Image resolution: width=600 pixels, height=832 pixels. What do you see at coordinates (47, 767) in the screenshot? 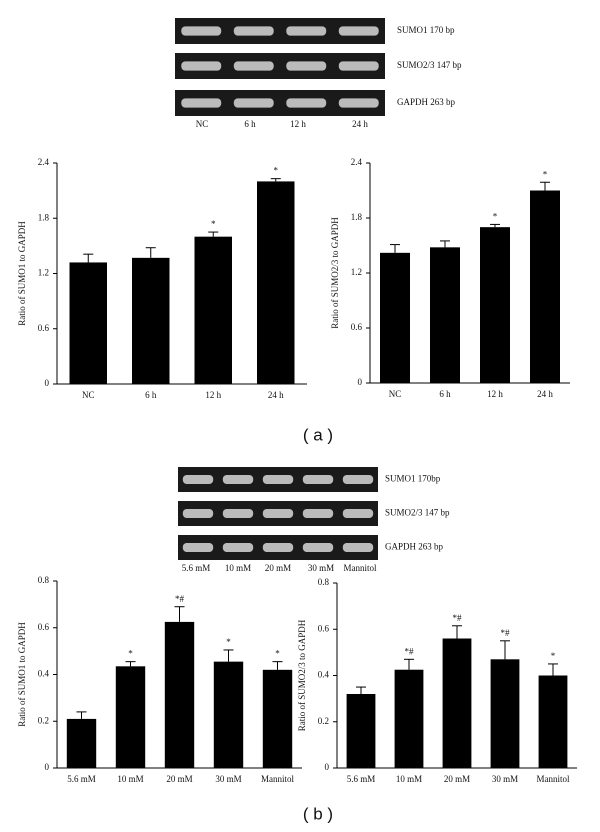
I see `y-tick-label: 0` at bounding box center [47, 767].